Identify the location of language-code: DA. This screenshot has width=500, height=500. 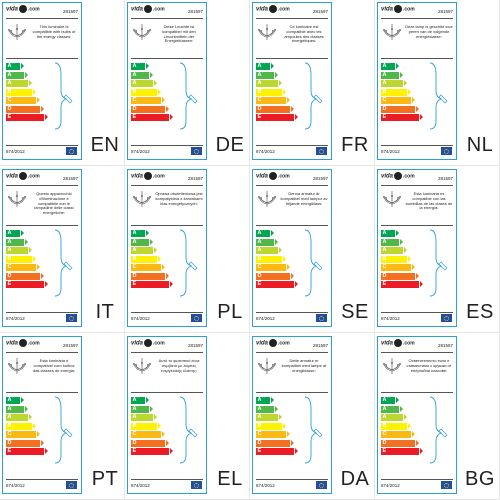
(355, 479).